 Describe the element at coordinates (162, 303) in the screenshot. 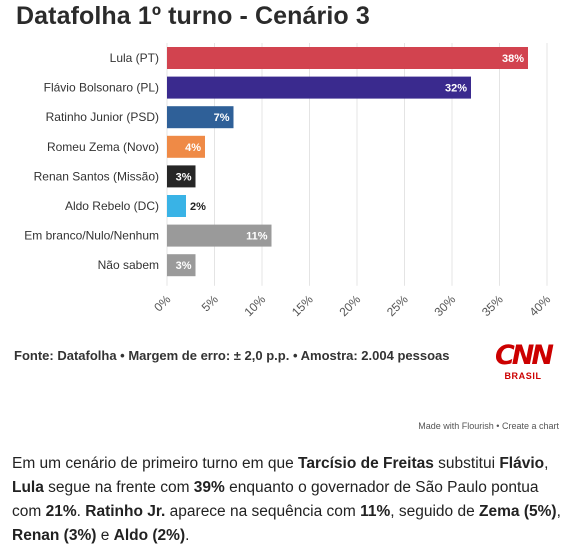

I see `x-tick-label: 0%` at that location.